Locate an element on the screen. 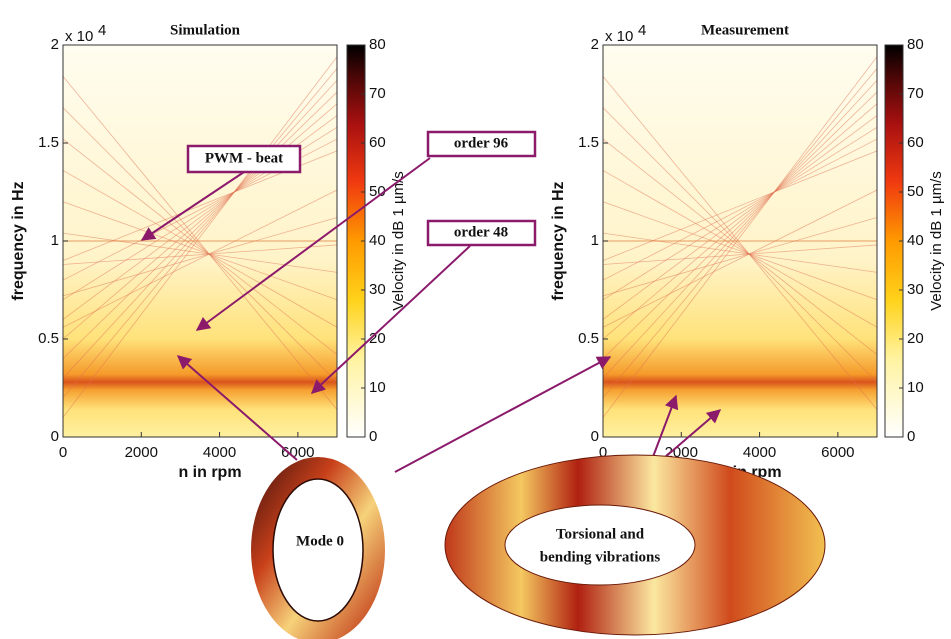 Image resolution: width=951 pixels, height=639 pixels. mode-ring-inner is located at coordinates (318, 550).